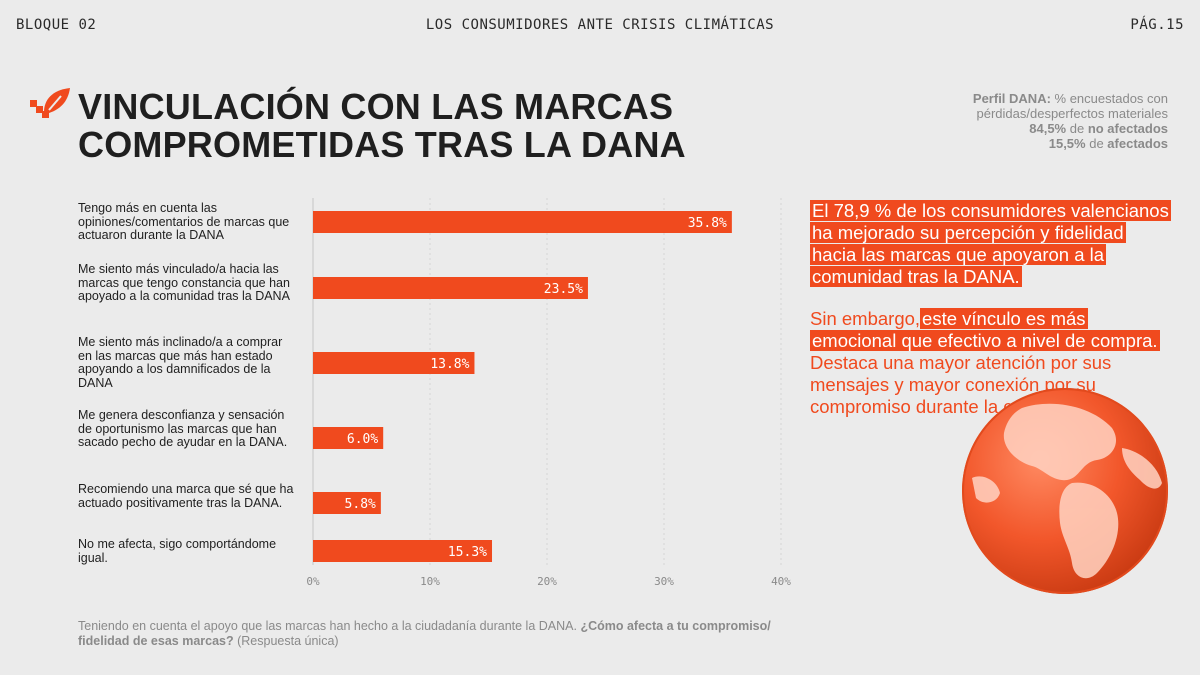  What do you see at coordinates (664, 581) in the screenshot?
I see `x-tick-label: 30%` at bounding box center [664, 581].